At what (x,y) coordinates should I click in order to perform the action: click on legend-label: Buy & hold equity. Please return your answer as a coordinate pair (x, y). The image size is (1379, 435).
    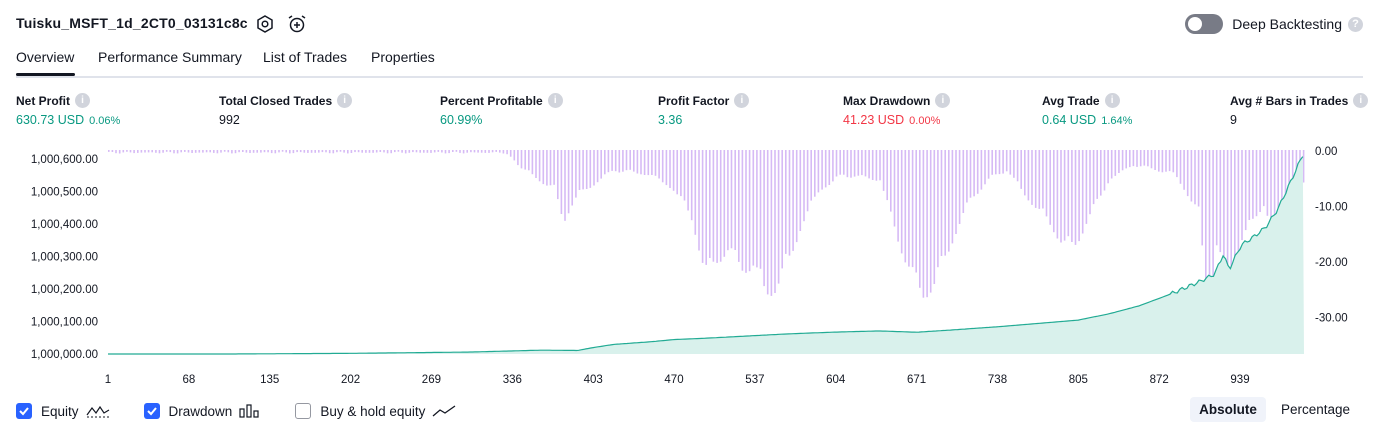
    Looking at the image, I should click on (373, 411).